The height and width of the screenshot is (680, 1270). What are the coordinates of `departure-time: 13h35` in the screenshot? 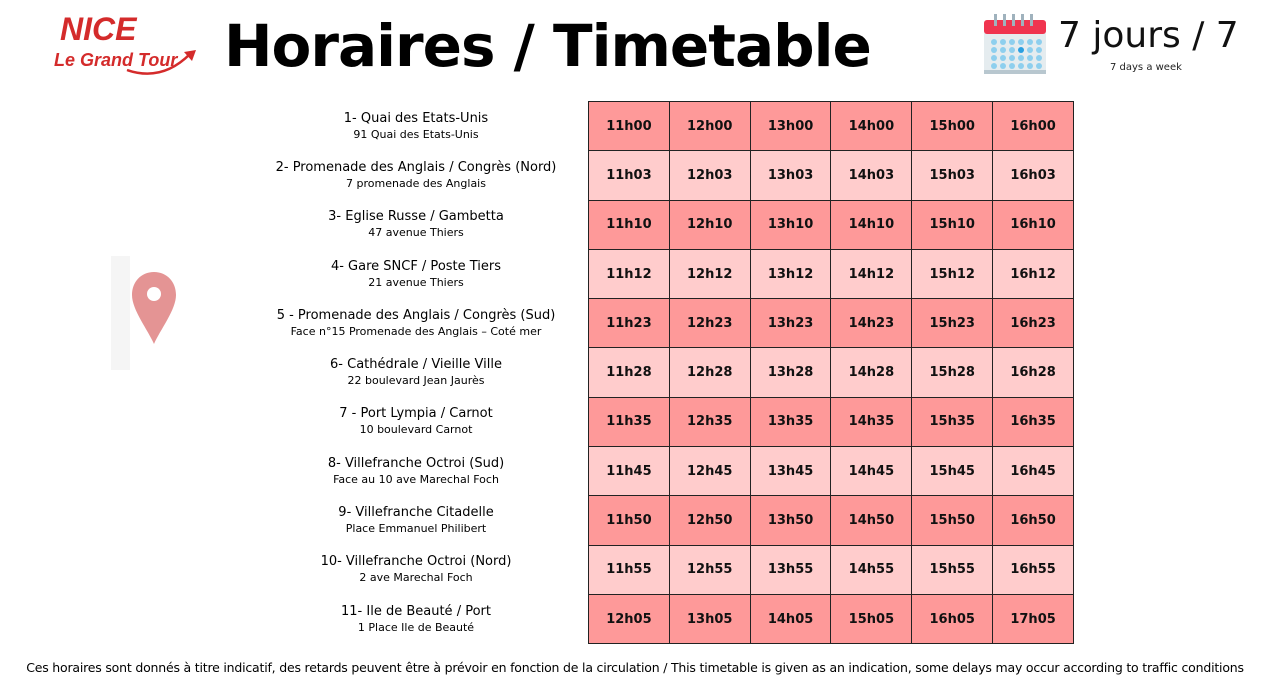 It's located at (790, 422).